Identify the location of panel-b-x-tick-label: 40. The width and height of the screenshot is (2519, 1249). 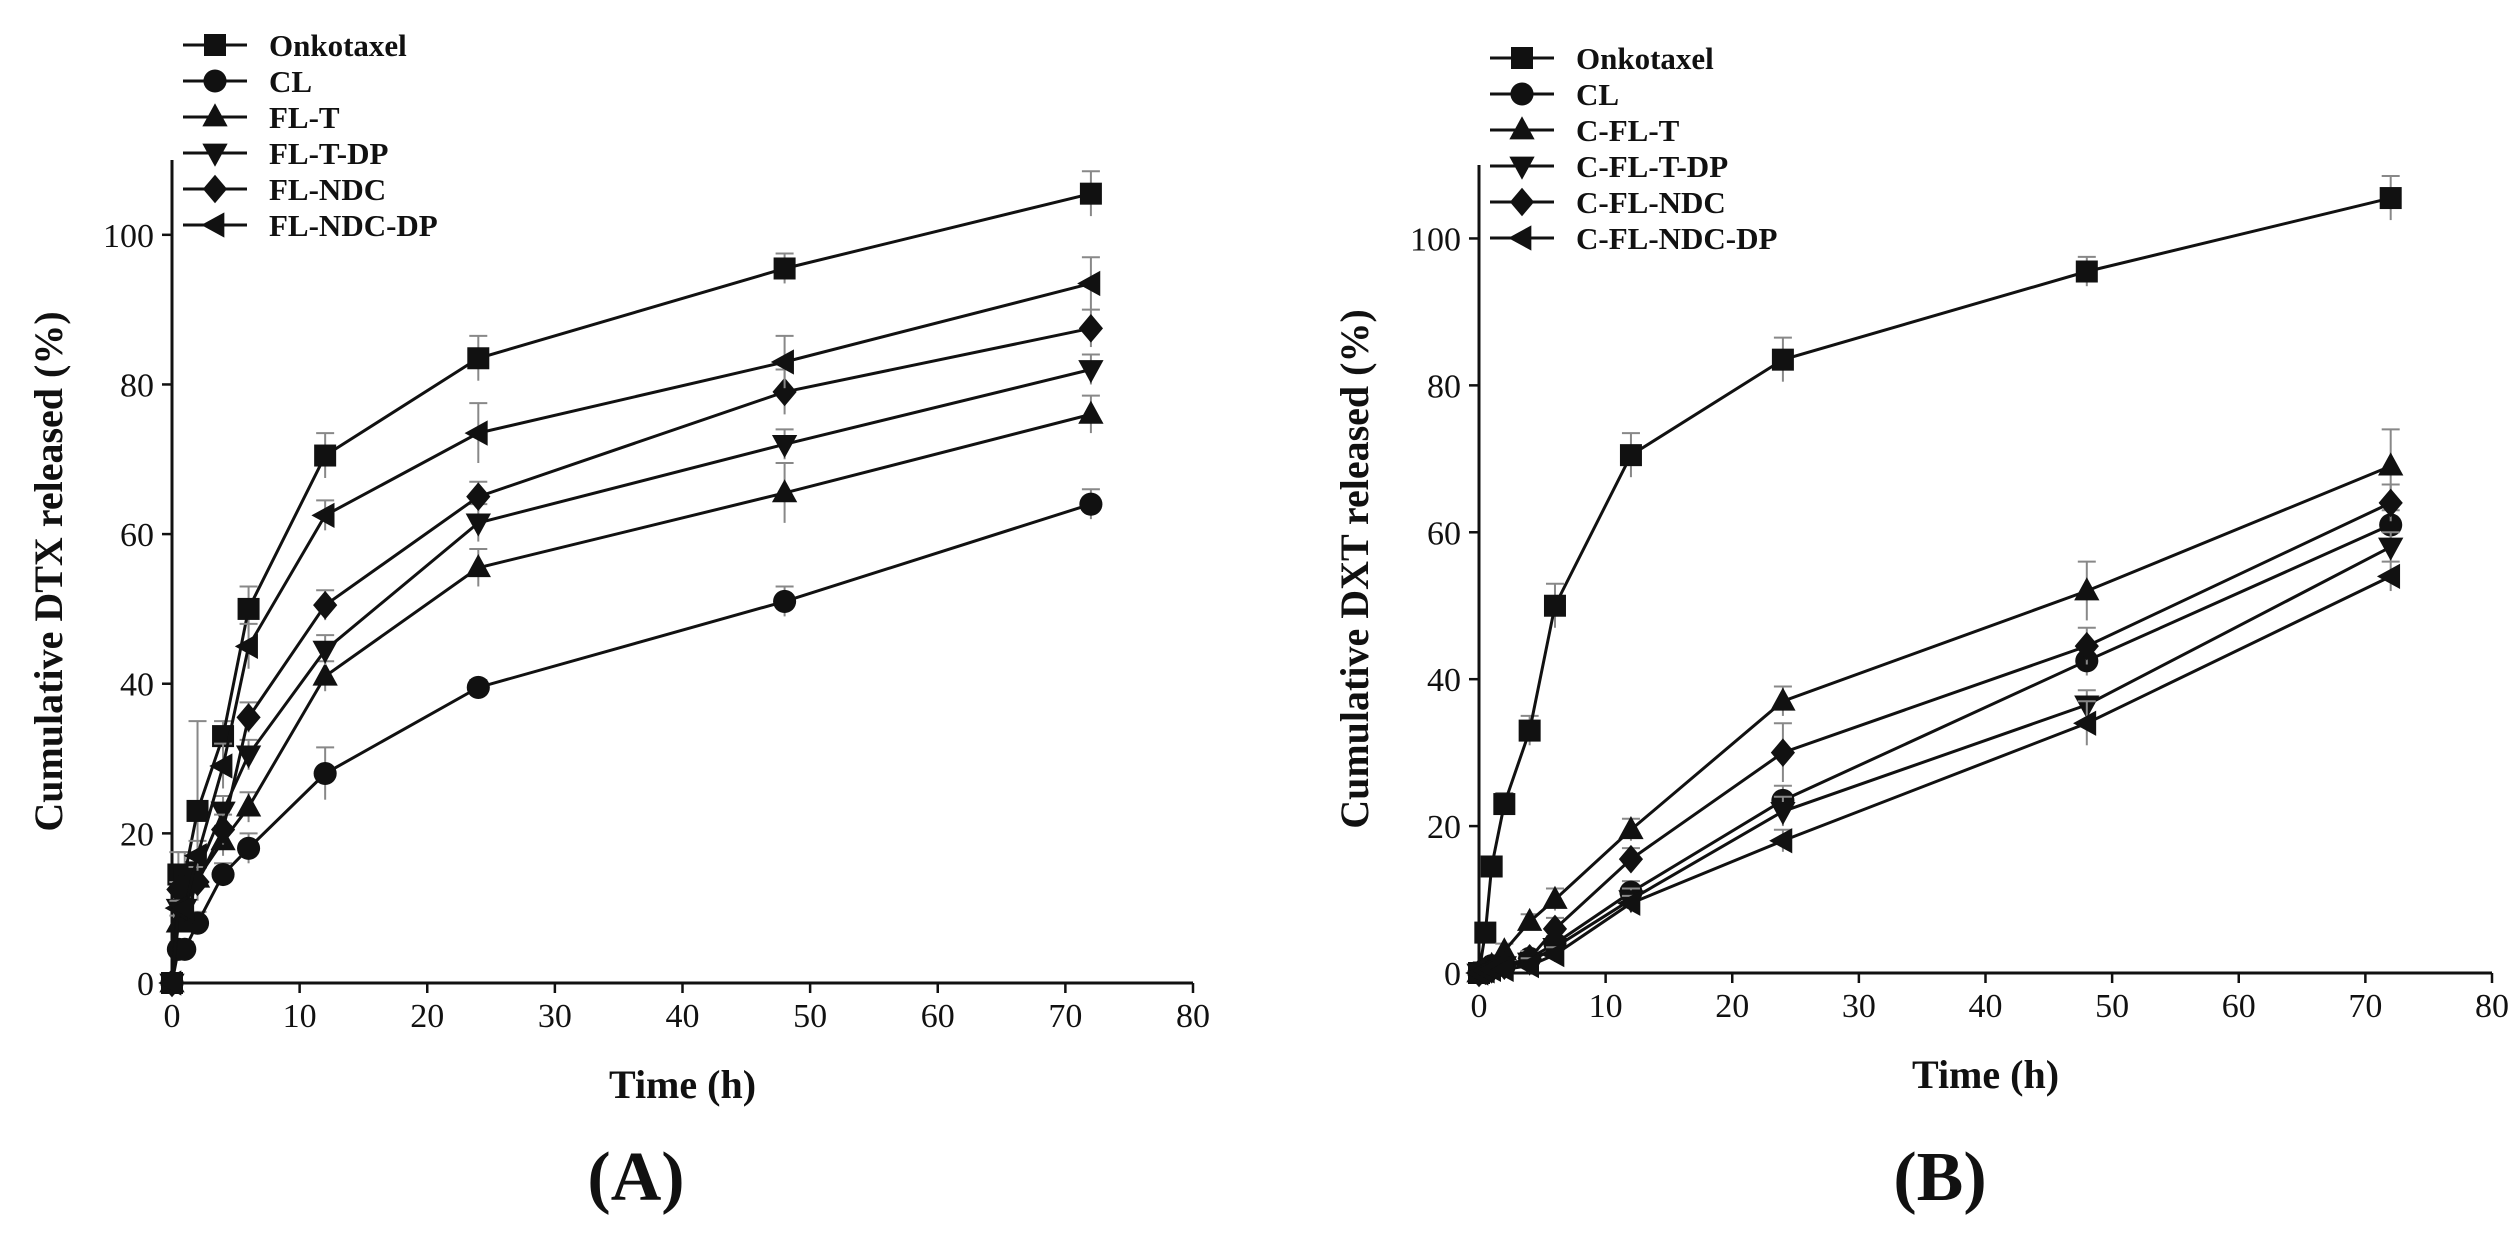
(1986, 1006).